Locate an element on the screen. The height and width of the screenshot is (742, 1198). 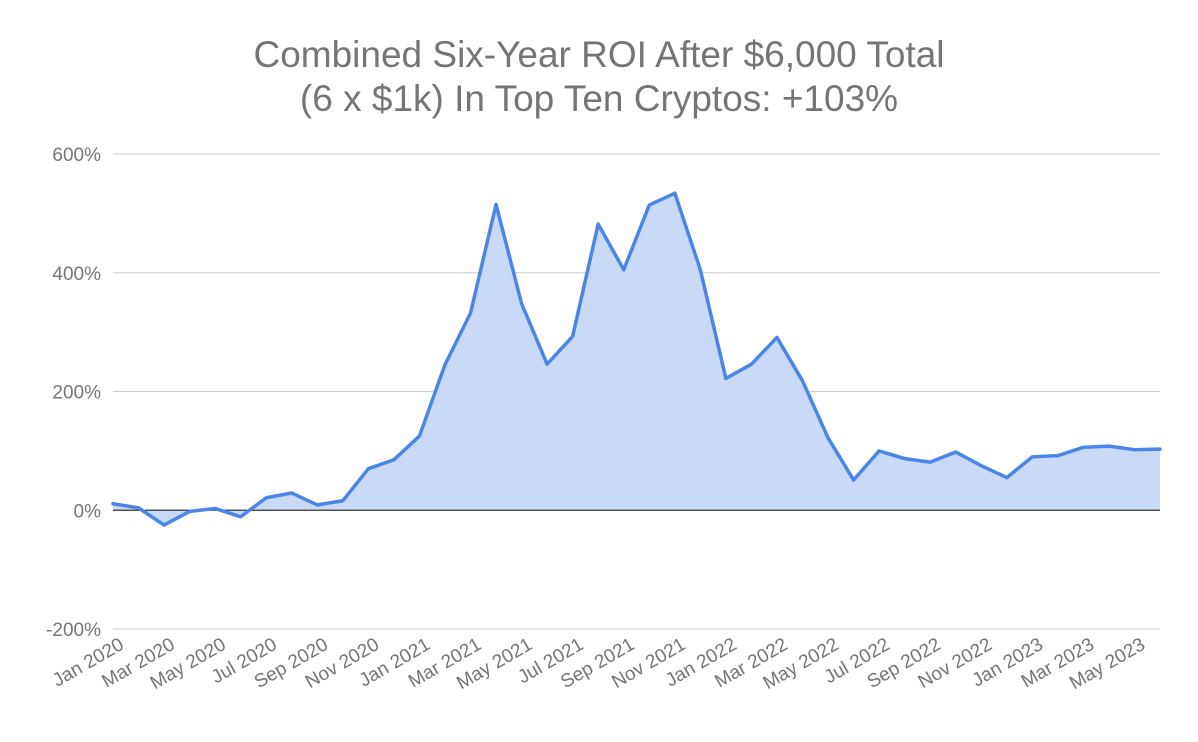
y-tick-label: 400% is located at coordinates (76, 274).